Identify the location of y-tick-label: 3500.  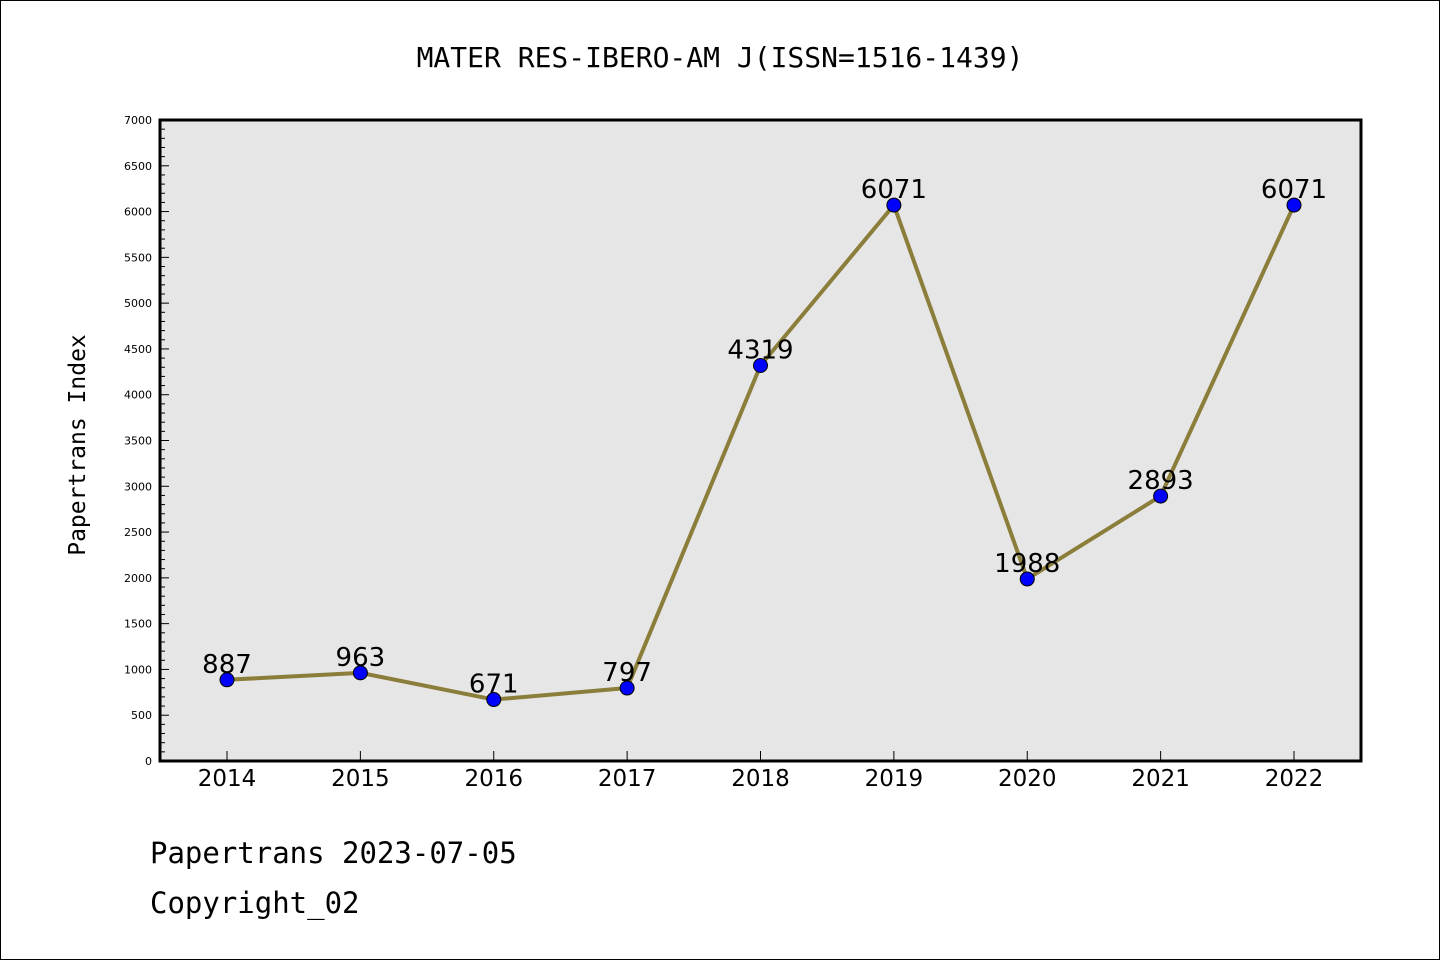
(138, 441).